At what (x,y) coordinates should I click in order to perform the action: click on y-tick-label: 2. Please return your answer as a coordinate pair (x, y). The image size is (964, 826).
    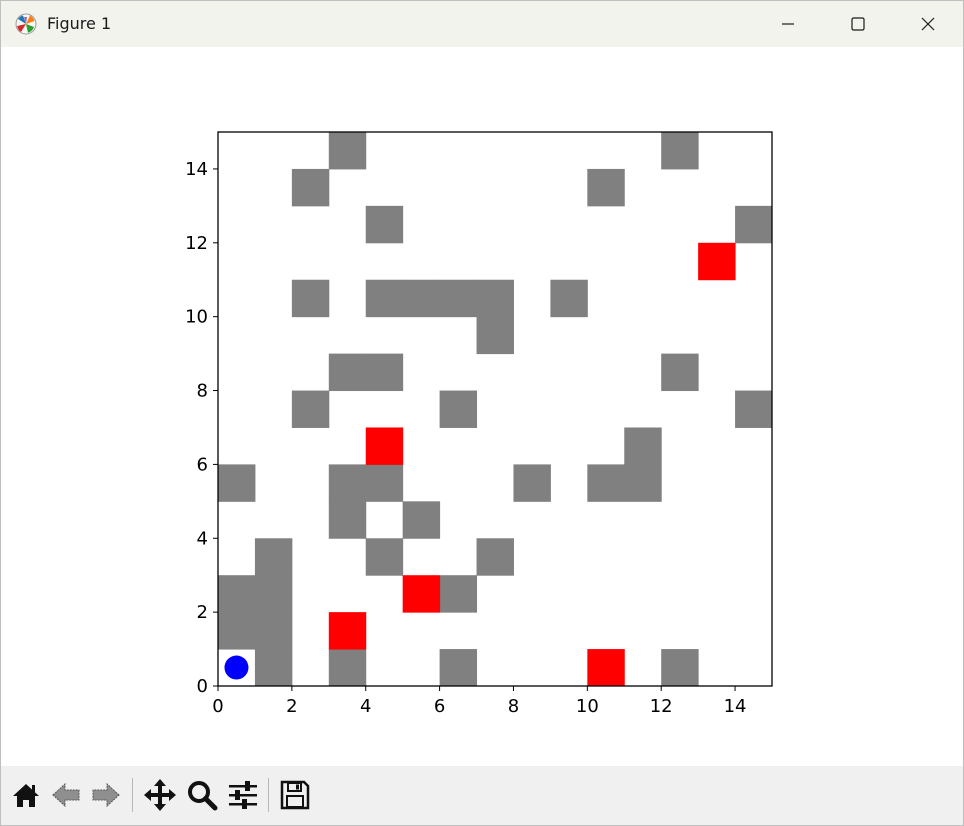
    Looking at the image, I should click on (202, 612).